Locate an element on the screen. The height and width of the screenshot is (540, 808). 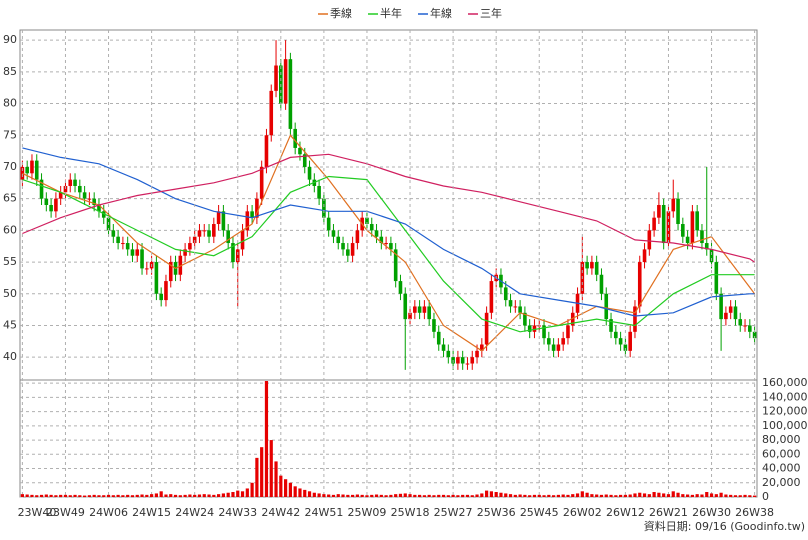
x-tick-label: 26W30 is located at coordinates (711, 512).